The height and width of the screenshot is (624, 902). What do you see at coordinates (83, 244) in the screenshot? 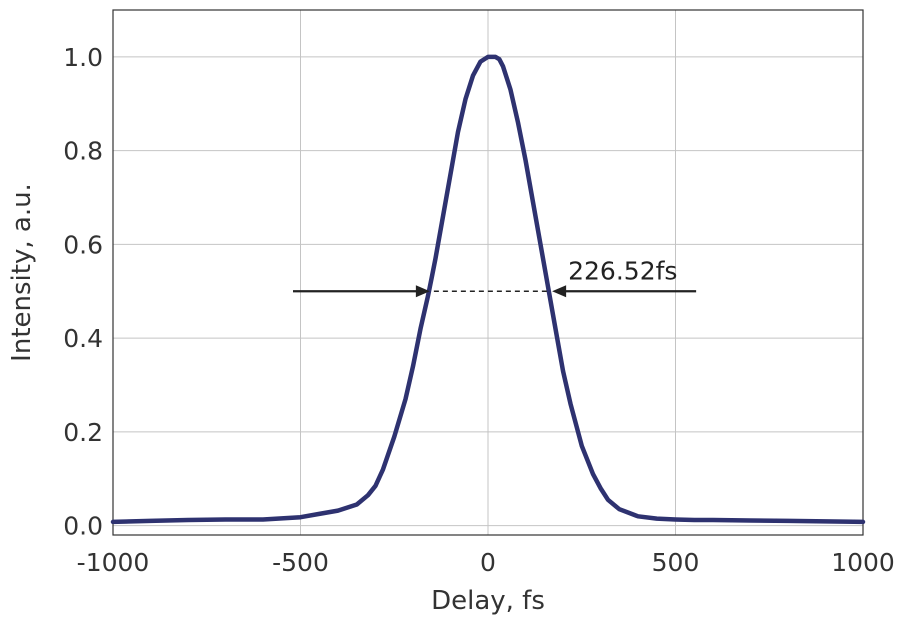
I see `y-tick-label: 0.6` at bounding box center [83, 244].